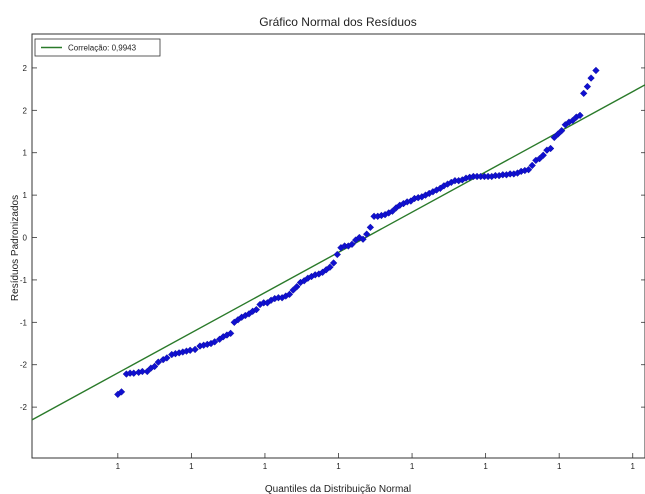 Image resolution: width=645 pixels, height=494 pixels. I want to click on y-axis-label: Resíduos Padronizados, so click(15, 248).